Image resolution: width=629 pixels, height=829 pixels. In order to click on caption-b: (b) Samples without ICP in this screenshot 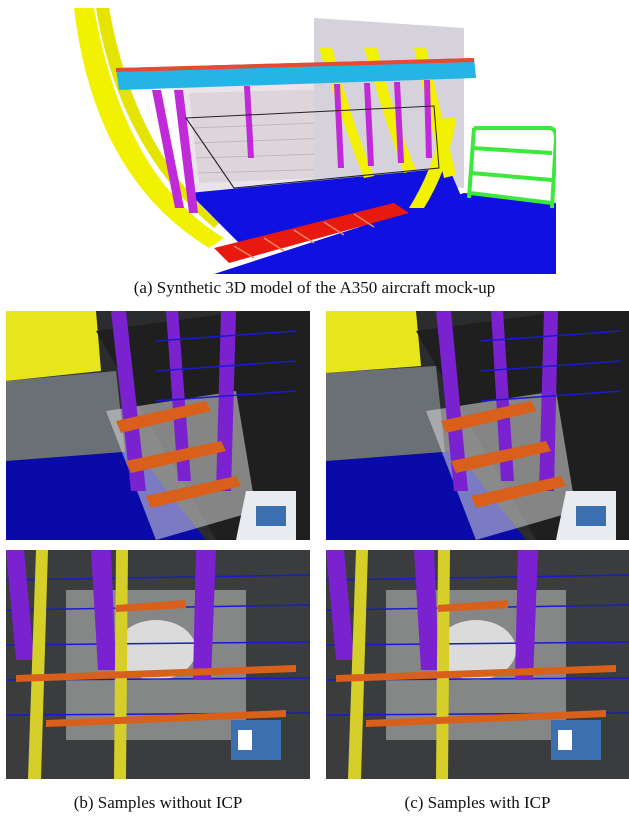, I will do `click(158, 802)`.